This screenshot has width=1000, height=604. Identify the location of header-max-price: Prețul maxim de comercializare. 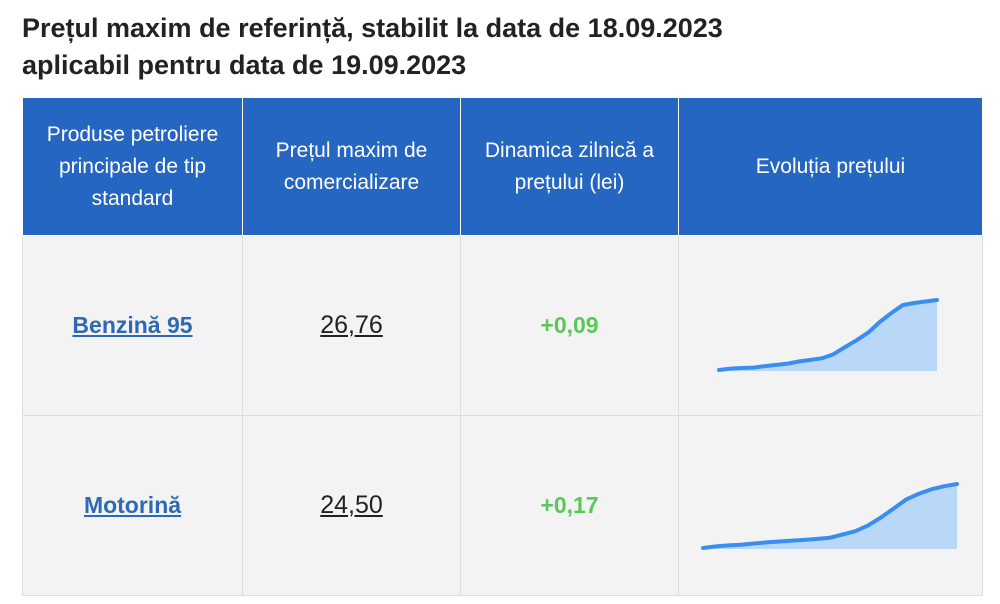
(351, 166).